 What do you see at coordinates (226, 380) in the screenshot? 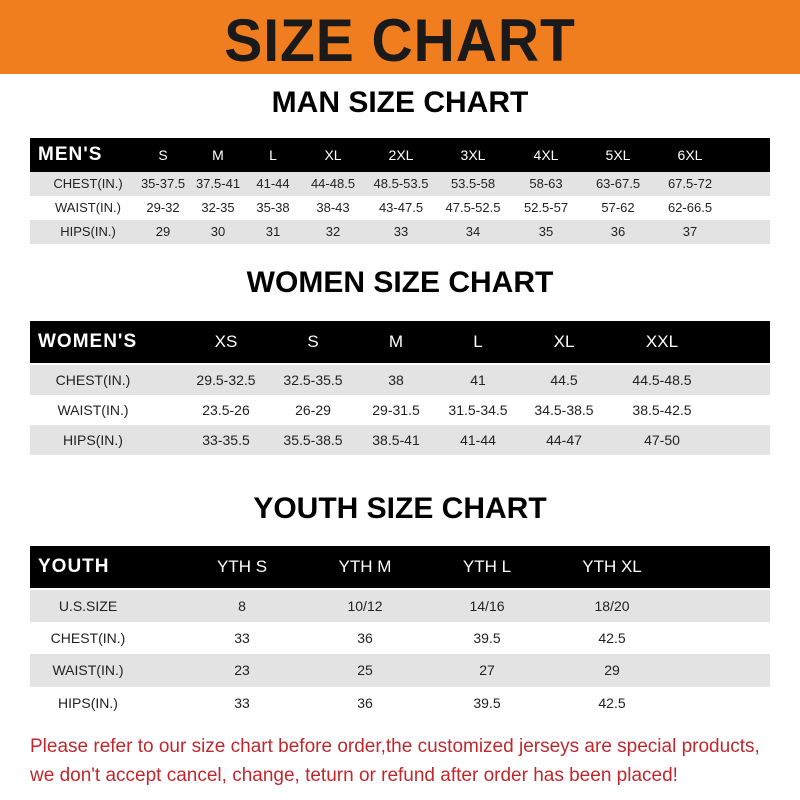
I see `measurement-value: 29.5-32.5` at bounding box center [226, 380].